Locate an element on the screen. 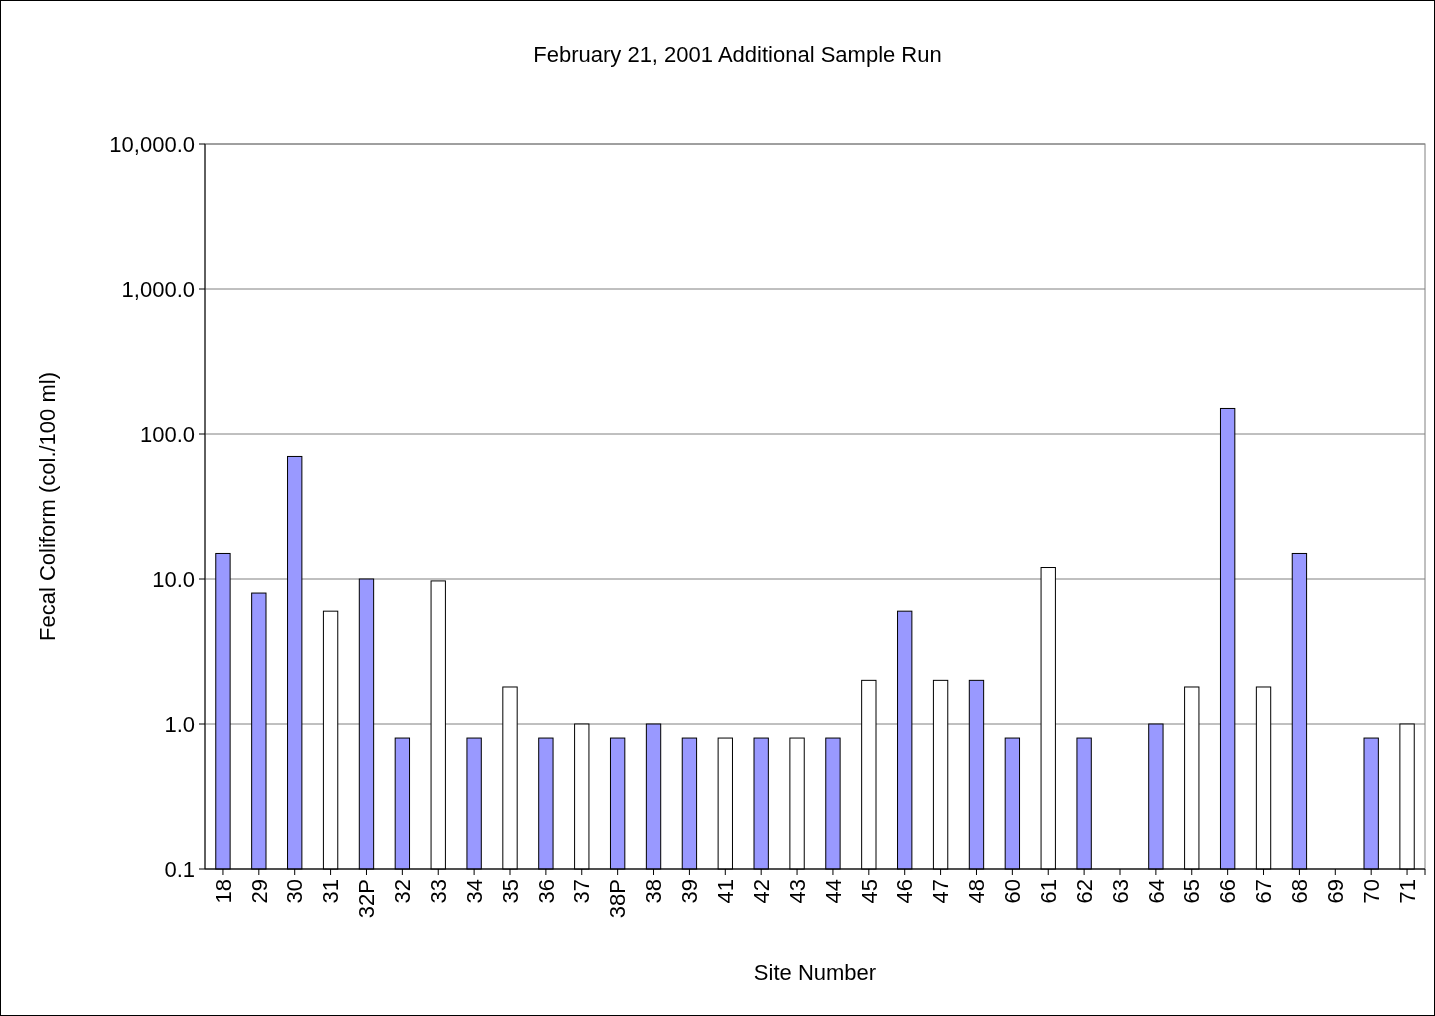 This screenshot has height=1016, width=1435. x-axis-title: Site Number is located at coordinates (815, 972).